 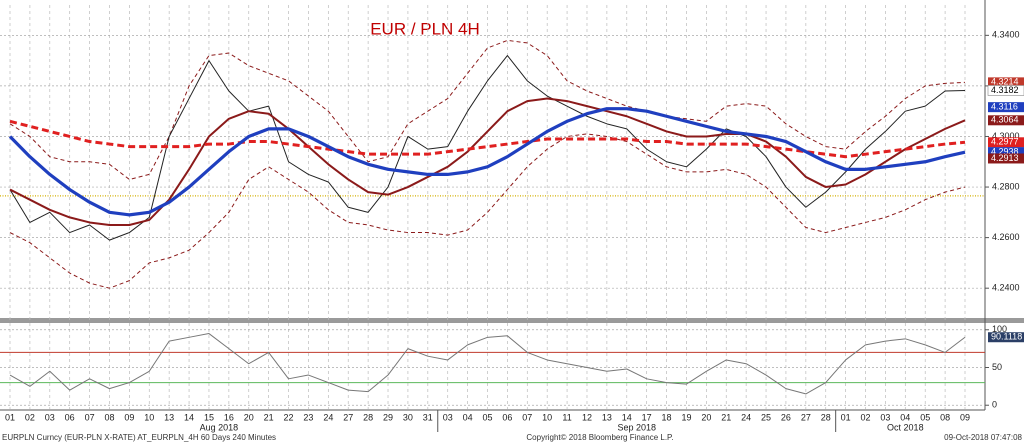 I want to click on y-tick-label: 0, so click(x=994, y=405).